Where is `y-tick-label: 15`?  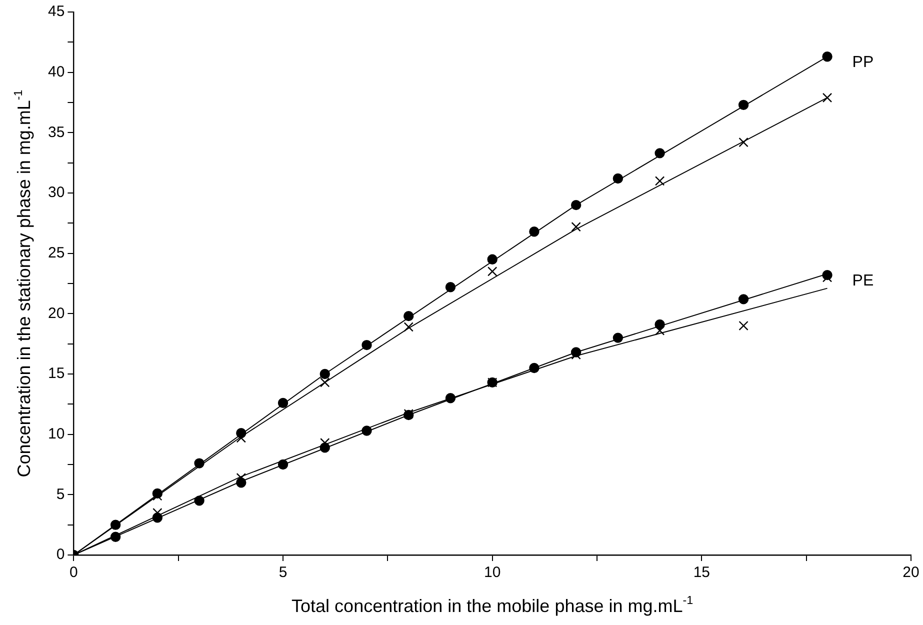 y-tick-label: 15 is located at coordinates (56, 373).